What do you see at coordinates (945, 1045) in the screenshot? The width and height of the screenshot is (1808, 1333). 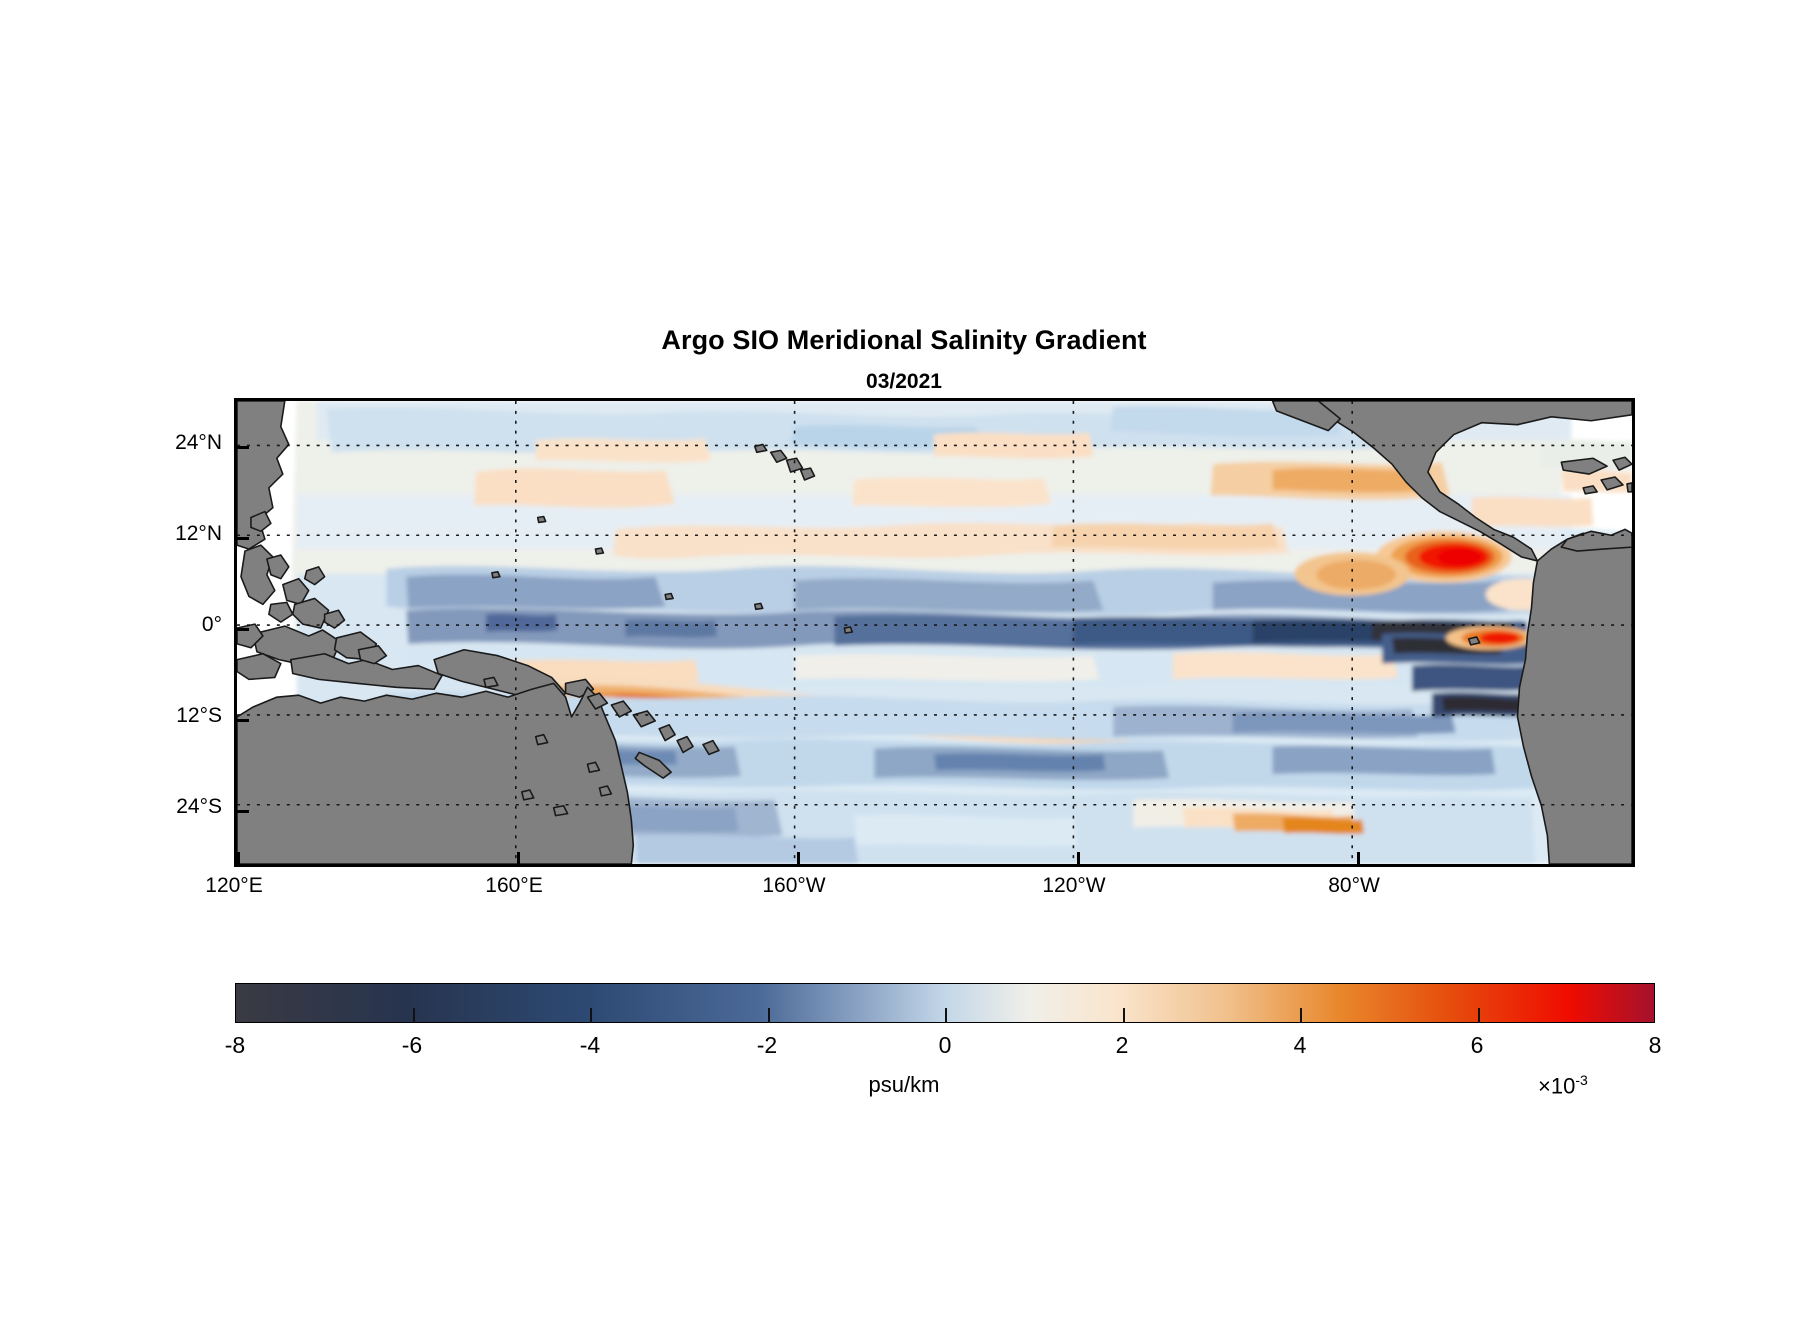 I see `colorbar-label-0: 0` at bounding box center [945, 1045].